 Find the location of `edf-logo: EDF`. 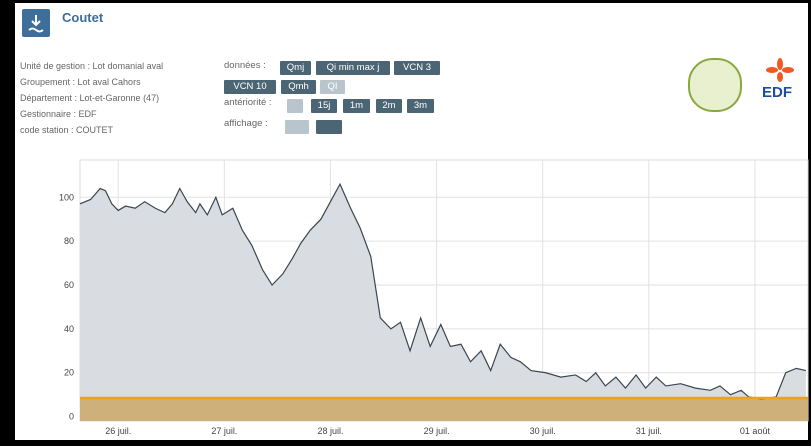

edf-logo: EDF is located at coordinates (777, 92).